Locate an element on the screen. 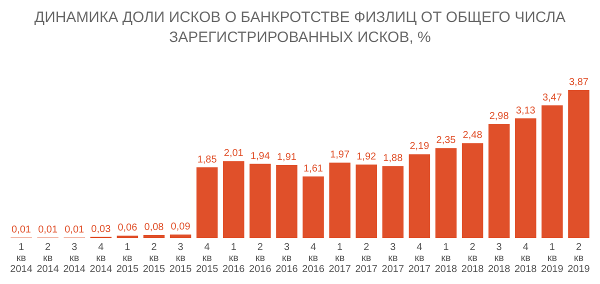 This screenshot has width=600, height=284. data-label: 1,88 is located at coordinates (393, 158).